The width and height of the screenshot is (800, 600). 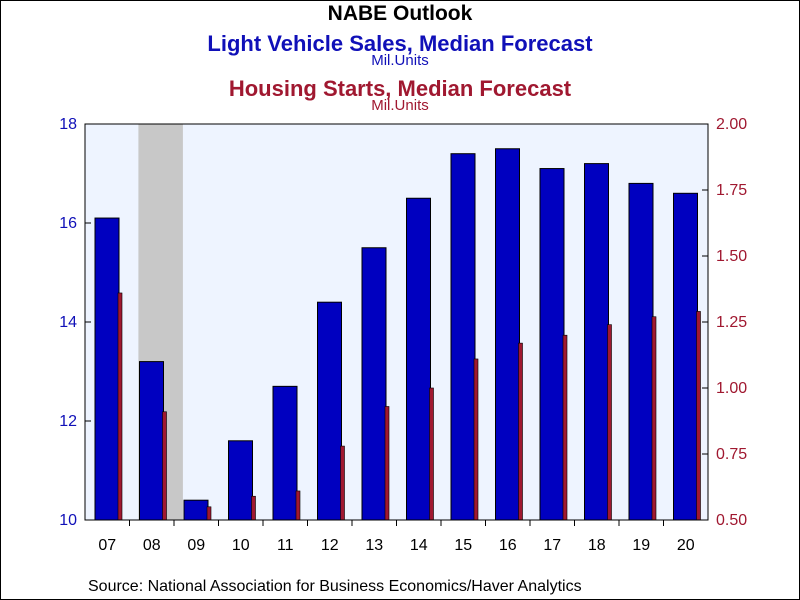 I want to click on right-axis-tick-label: 1.25, so click(x=731, y=322).